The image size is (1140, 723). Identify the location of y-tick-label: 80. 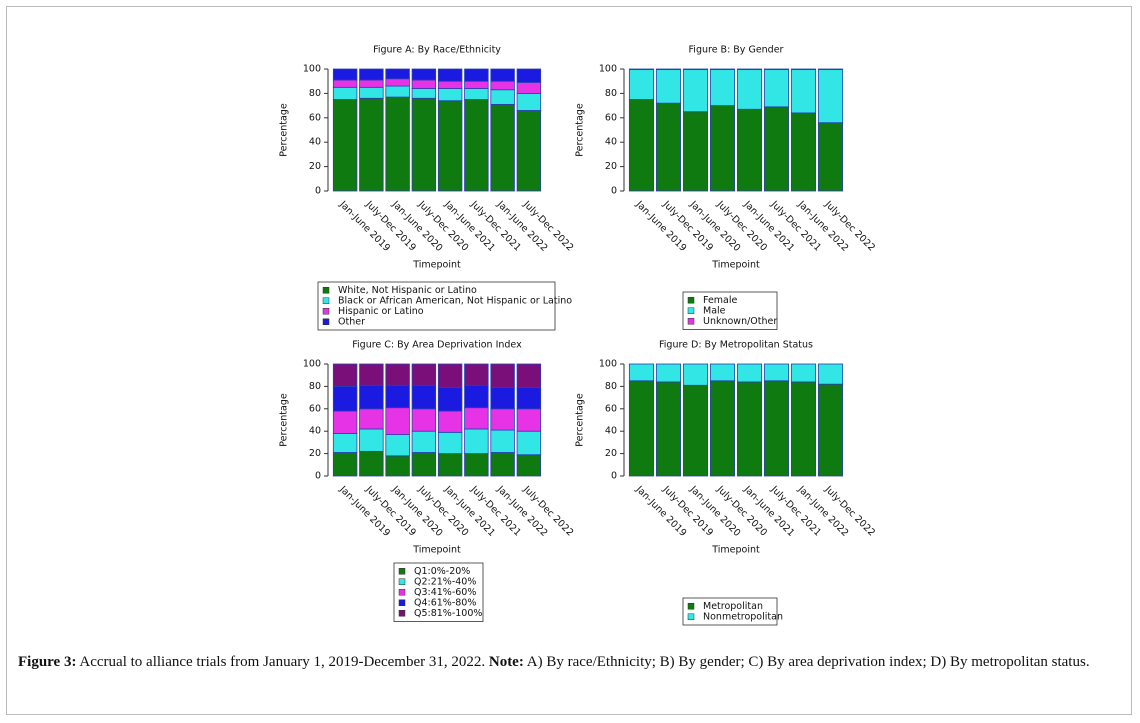
(315, 93).